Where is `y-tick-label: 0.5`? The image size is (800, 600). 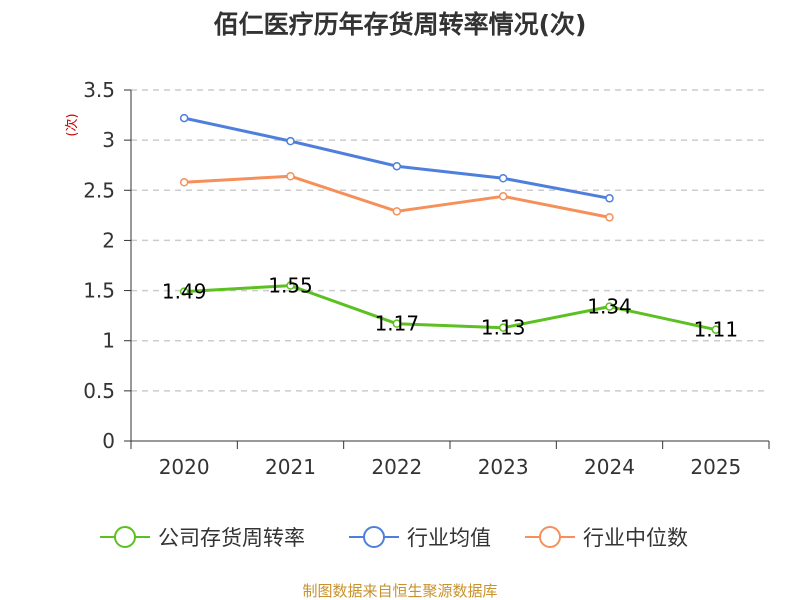
y-tick-label: 0.5 is located at coordinates (99, 391).